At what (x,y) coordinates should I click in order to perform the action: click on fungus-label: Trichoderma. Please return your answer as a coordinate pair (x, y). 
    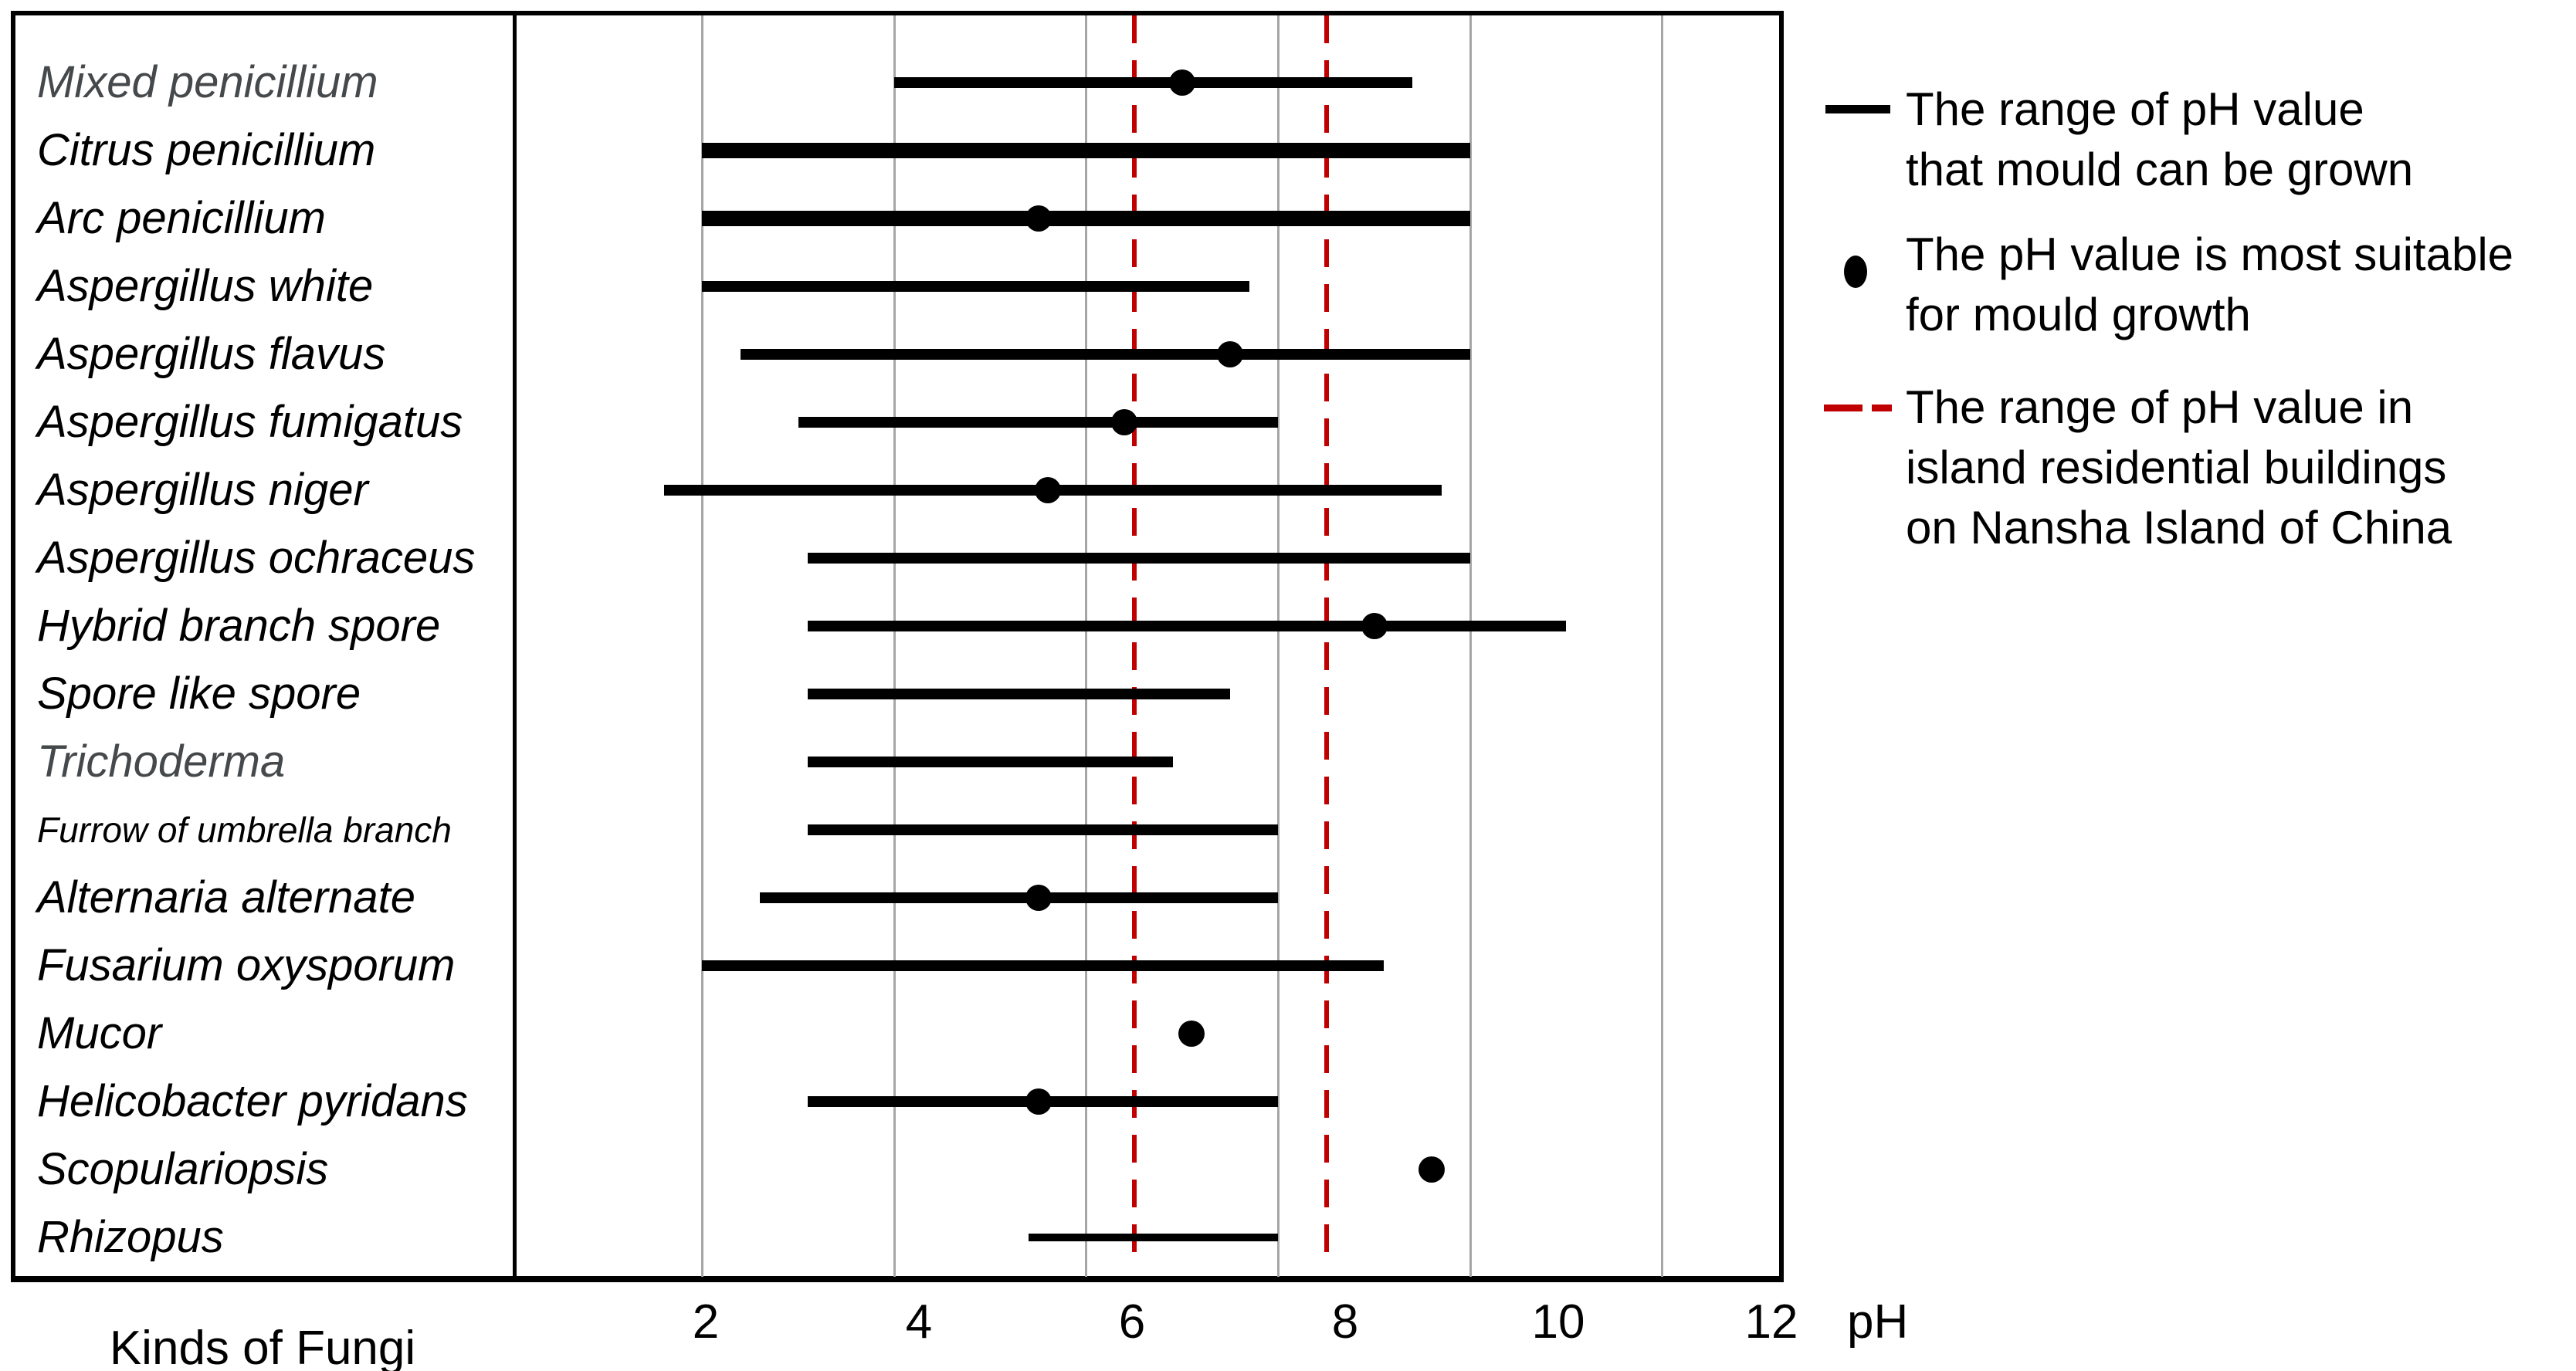
    Looking at the image, I should click on (161, 761).